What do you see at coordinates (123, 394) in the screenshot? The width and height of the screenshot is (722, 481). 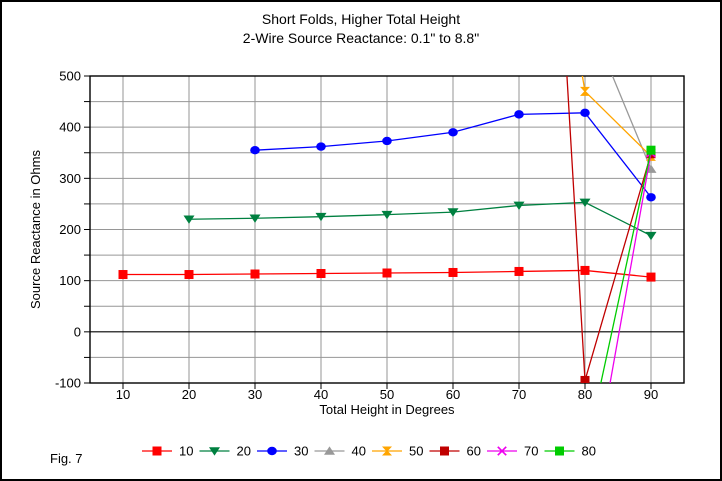 I see `x-tick-label: 10` at bounding box center [123, 394].